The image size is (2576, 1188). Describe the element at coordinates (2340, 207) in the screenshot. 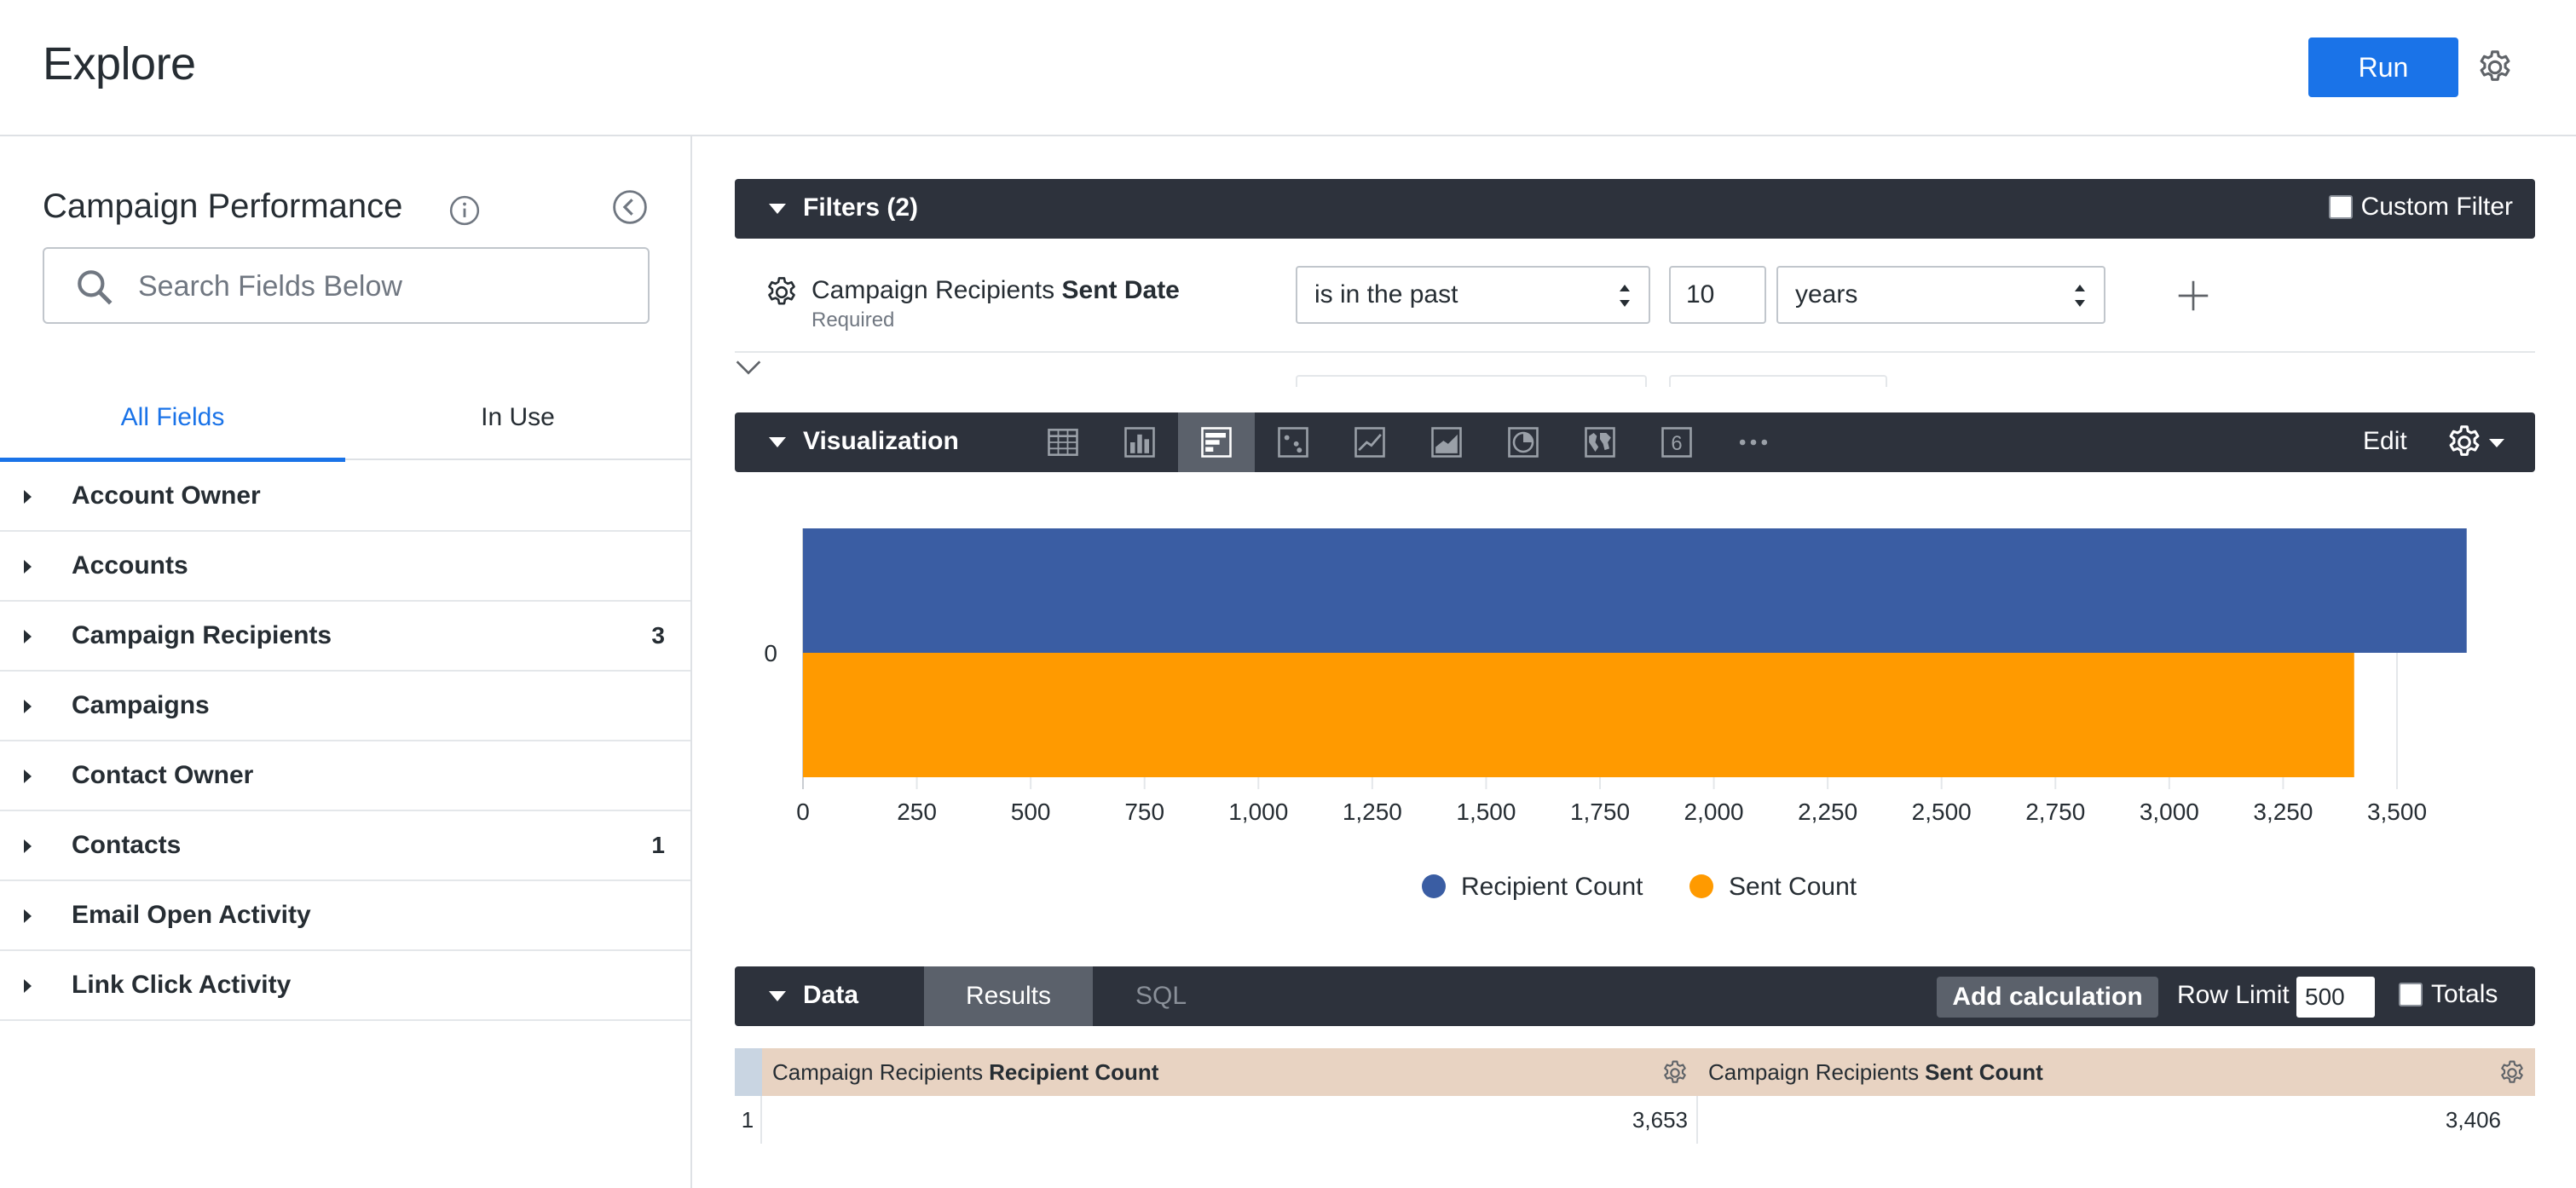

I see `custom-filter-checkbox` at that location.